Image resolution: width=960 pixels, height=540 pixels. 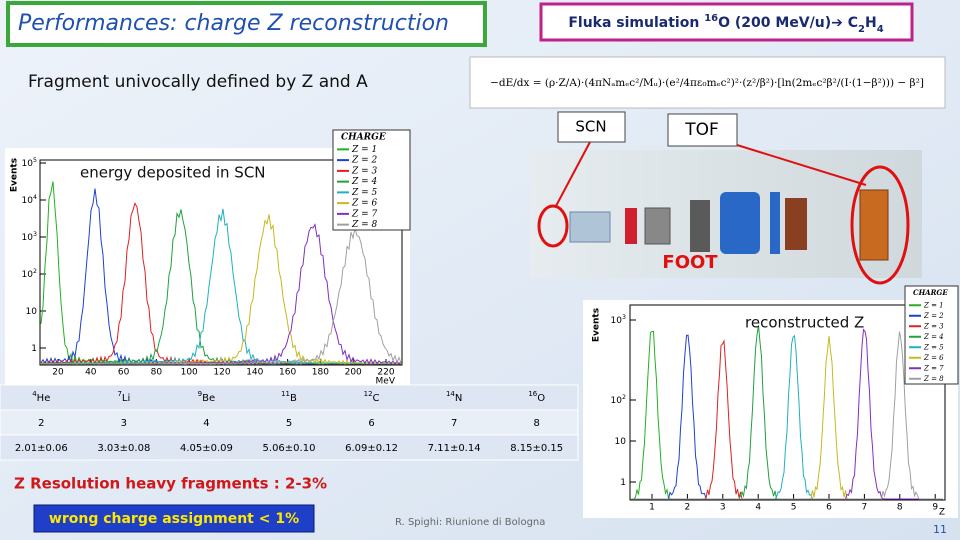 I want to click on table-header-cell: 16O, so click(x=536, y=397).